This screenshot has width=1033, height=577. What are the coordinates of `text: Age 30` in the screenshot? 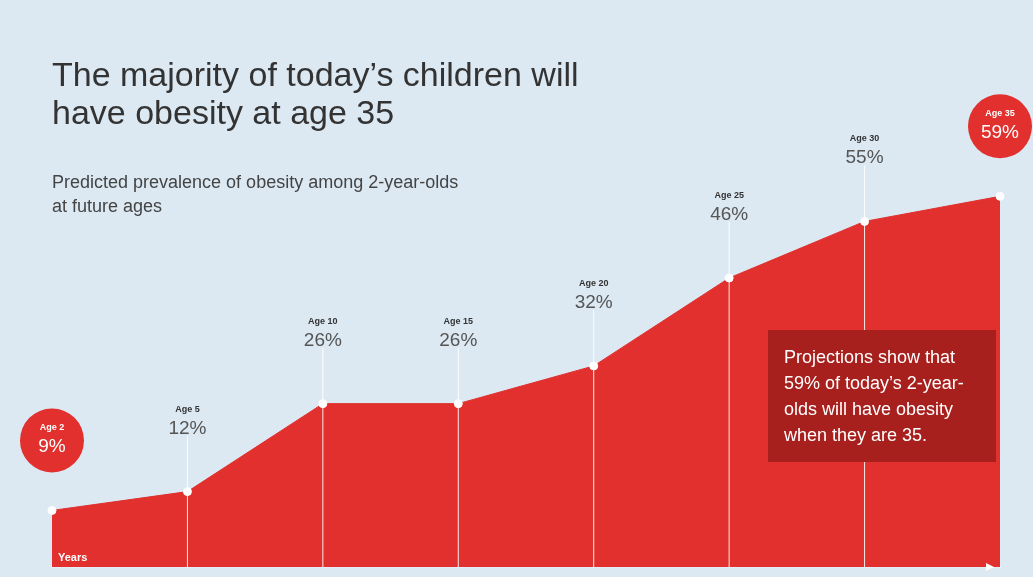 It's located at (864, 138).